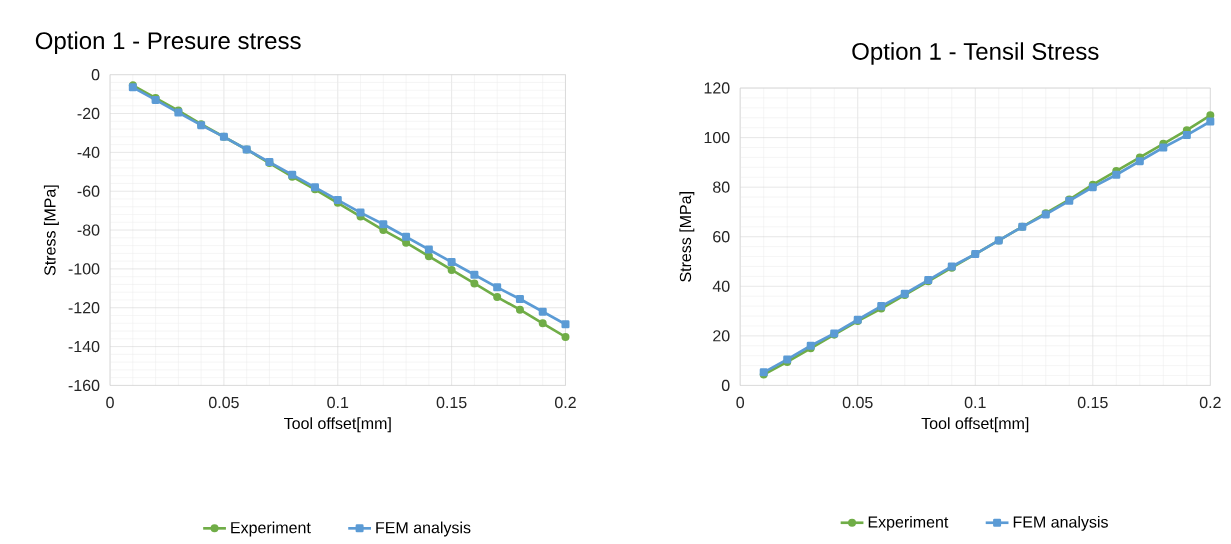 This screenshot has height=544, width=1231. Describe the element at coordinates (88, 230) in the screenshot. I see `y-tick-label: -80` at that location.